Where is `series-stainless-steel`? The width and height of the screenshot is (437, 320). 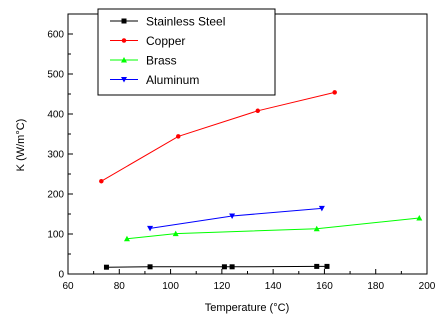 series-stainless-steel is located at coordinates (216, 266).